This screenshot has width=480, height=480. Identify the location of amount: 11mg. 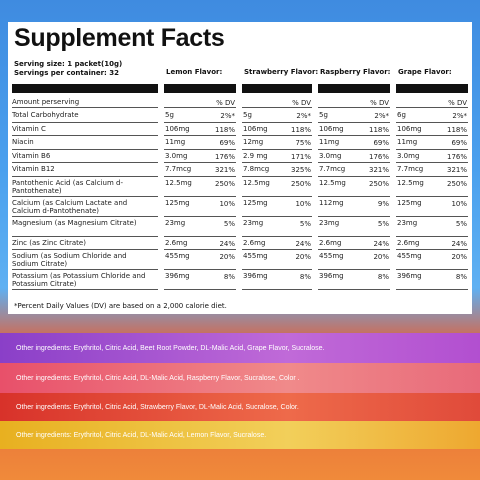
(329, 142).